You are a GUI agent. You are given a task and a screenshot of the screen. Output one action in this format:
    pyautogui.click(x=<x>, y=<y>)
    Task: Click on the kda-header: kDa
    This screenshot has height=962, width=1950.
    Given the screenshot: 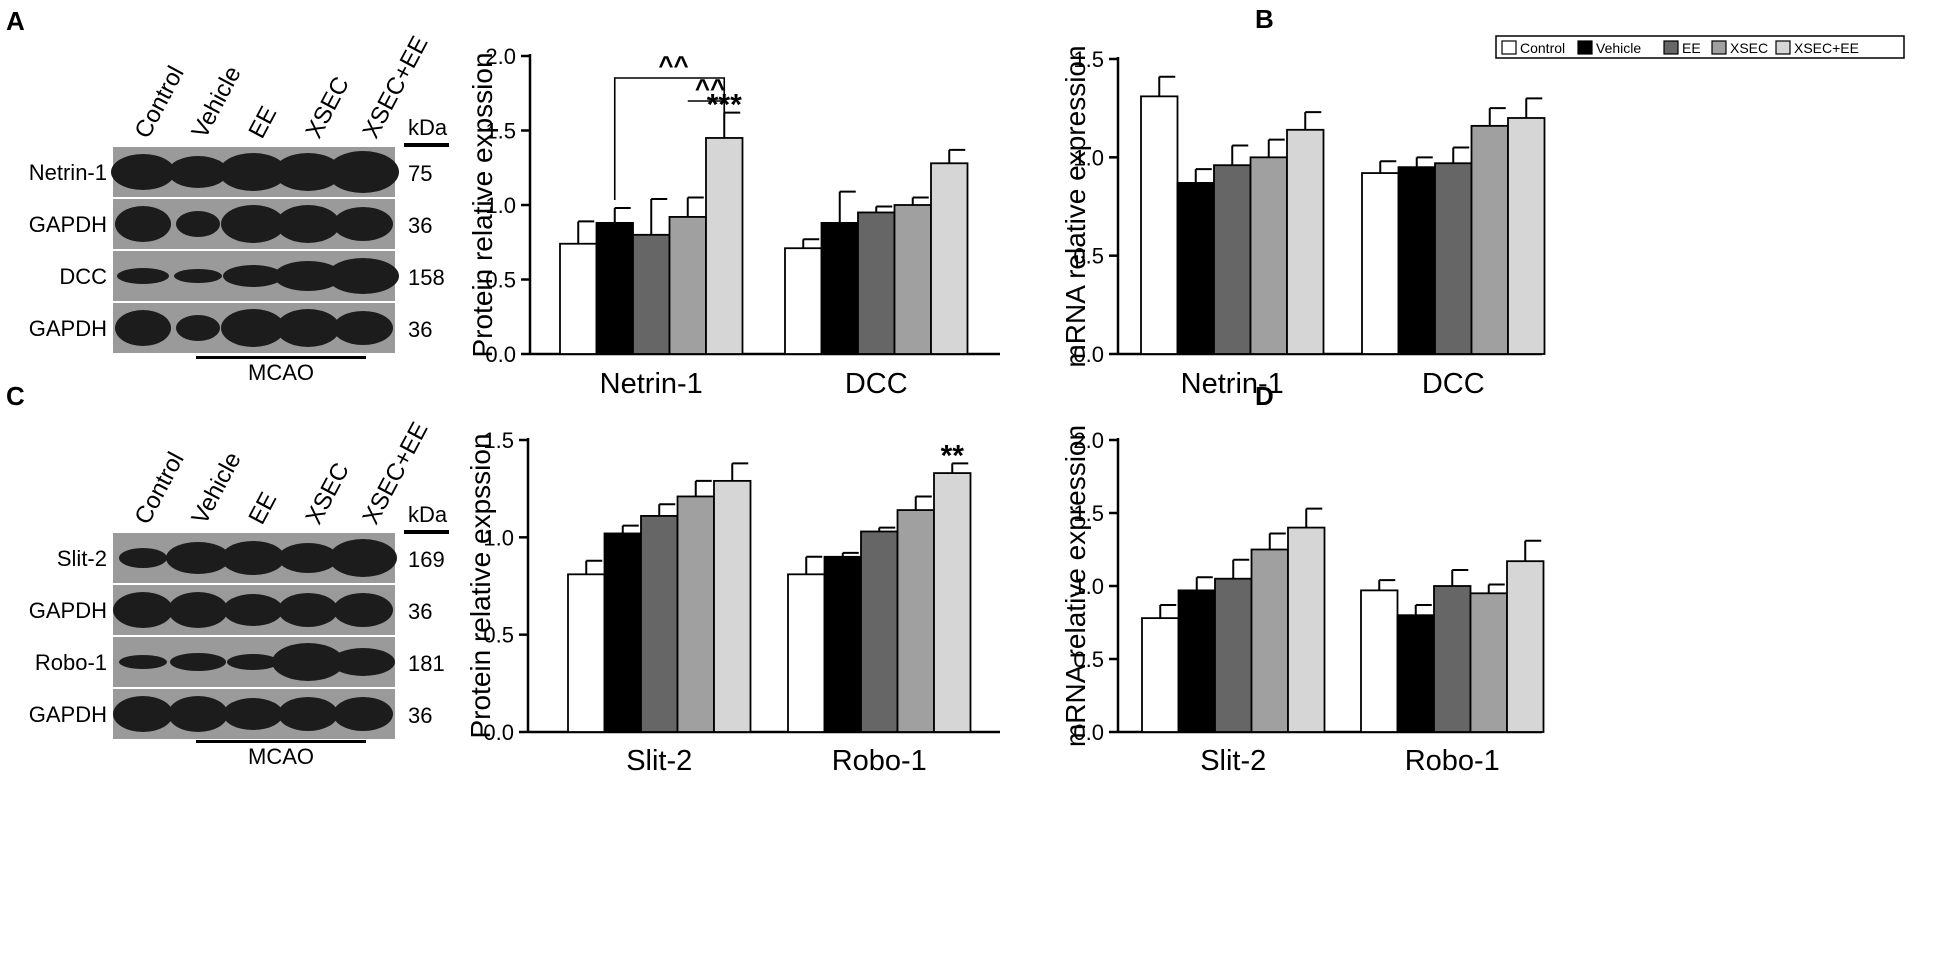 What is the action you would take?
    pyautogui.click(x=428, y=514)
    